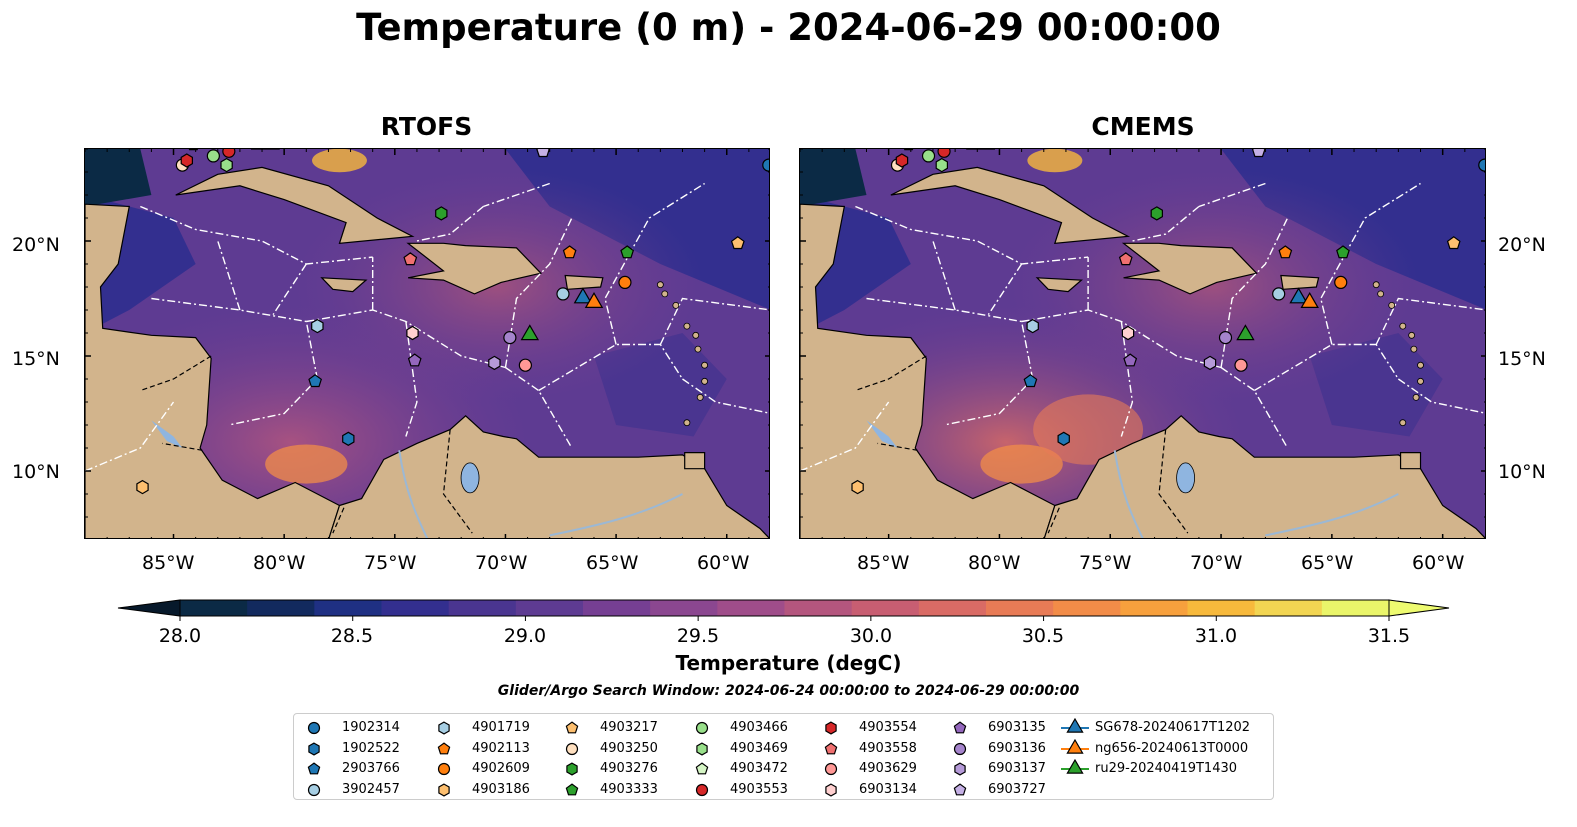 This screenshot has width=1577, height=827. I want to click on warm-water-patch, so click(1055, 161).